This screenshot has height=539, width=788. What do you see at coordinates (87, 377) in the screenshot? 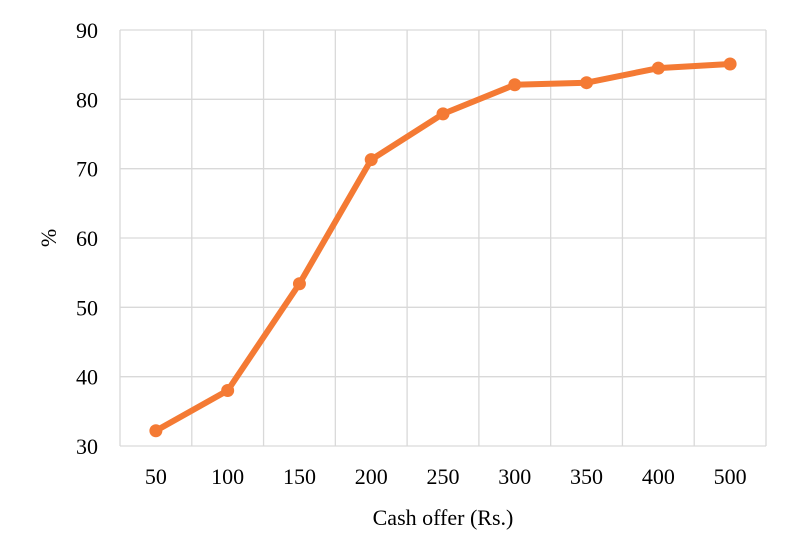
I see `y-tick-label: 40` at bounding box center [87, 377].